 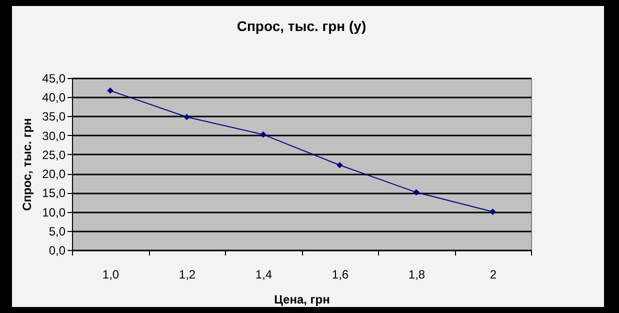 I want to click on y-tick-label: 45,0, so click(x=54, y=79).